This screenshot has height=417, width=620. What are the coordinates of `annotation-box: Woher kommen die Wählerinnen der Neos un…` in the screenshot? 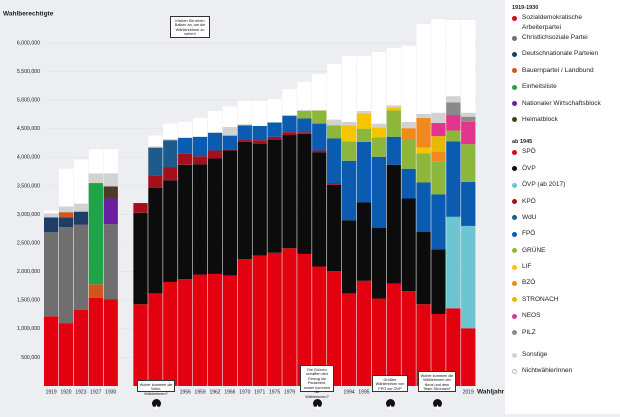 It's located at (437, 381).